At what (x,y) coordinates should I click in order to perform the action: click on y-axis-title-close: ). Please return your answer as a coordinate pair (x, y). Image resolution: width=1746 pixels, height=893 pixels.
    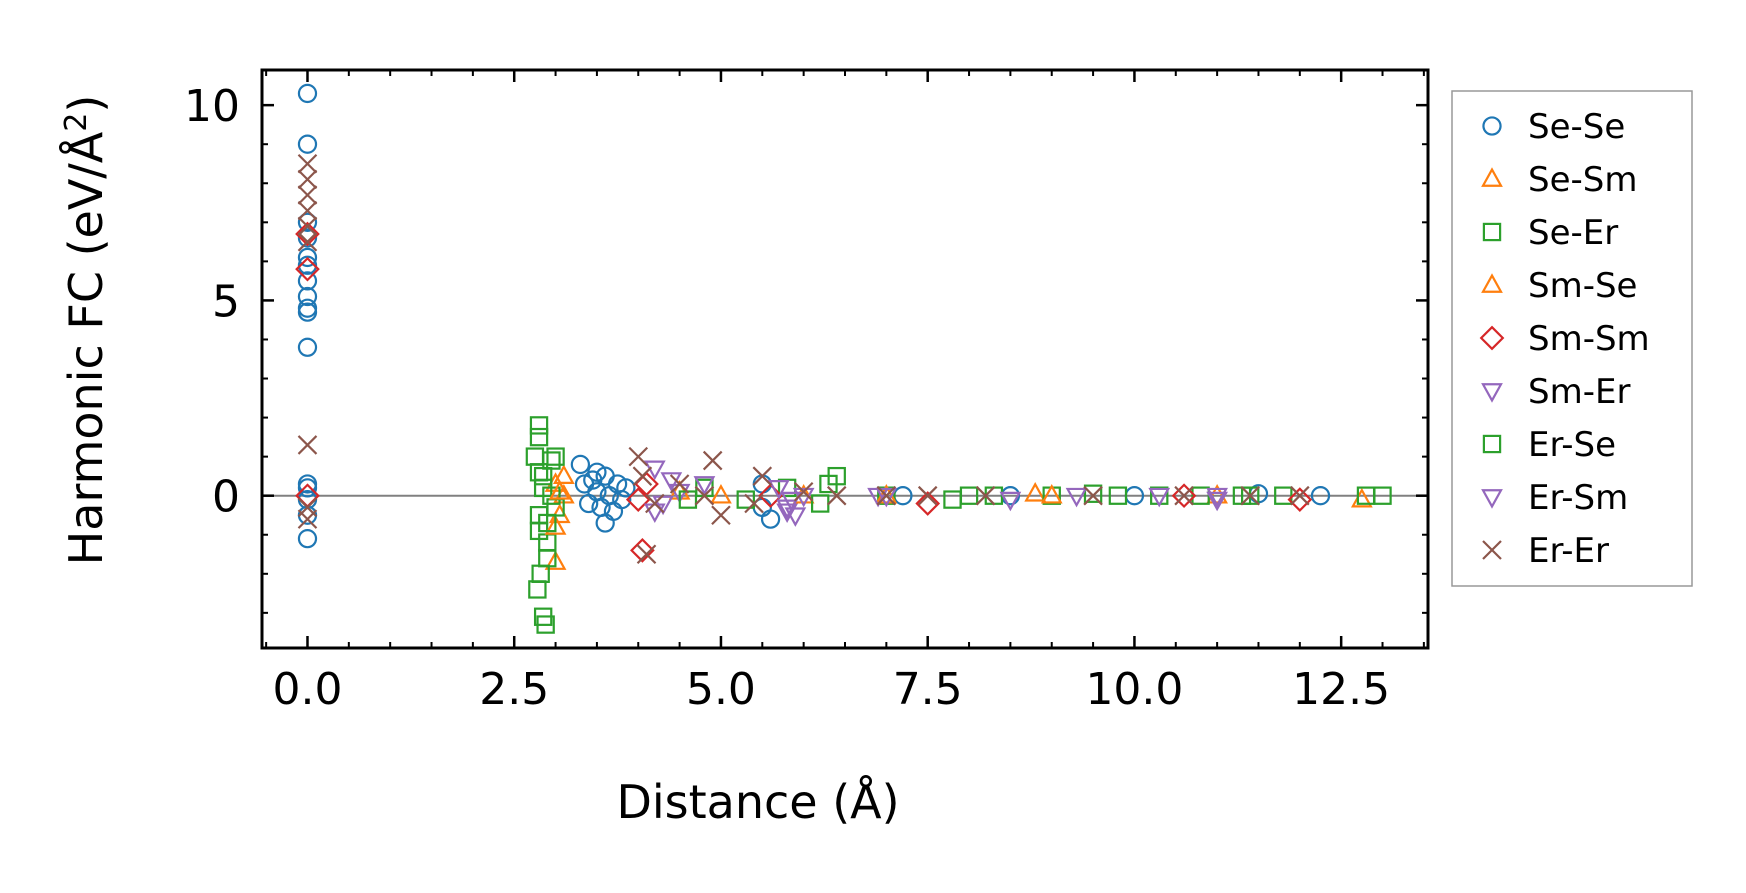
    Looking at the image, I should click on (86, 104).